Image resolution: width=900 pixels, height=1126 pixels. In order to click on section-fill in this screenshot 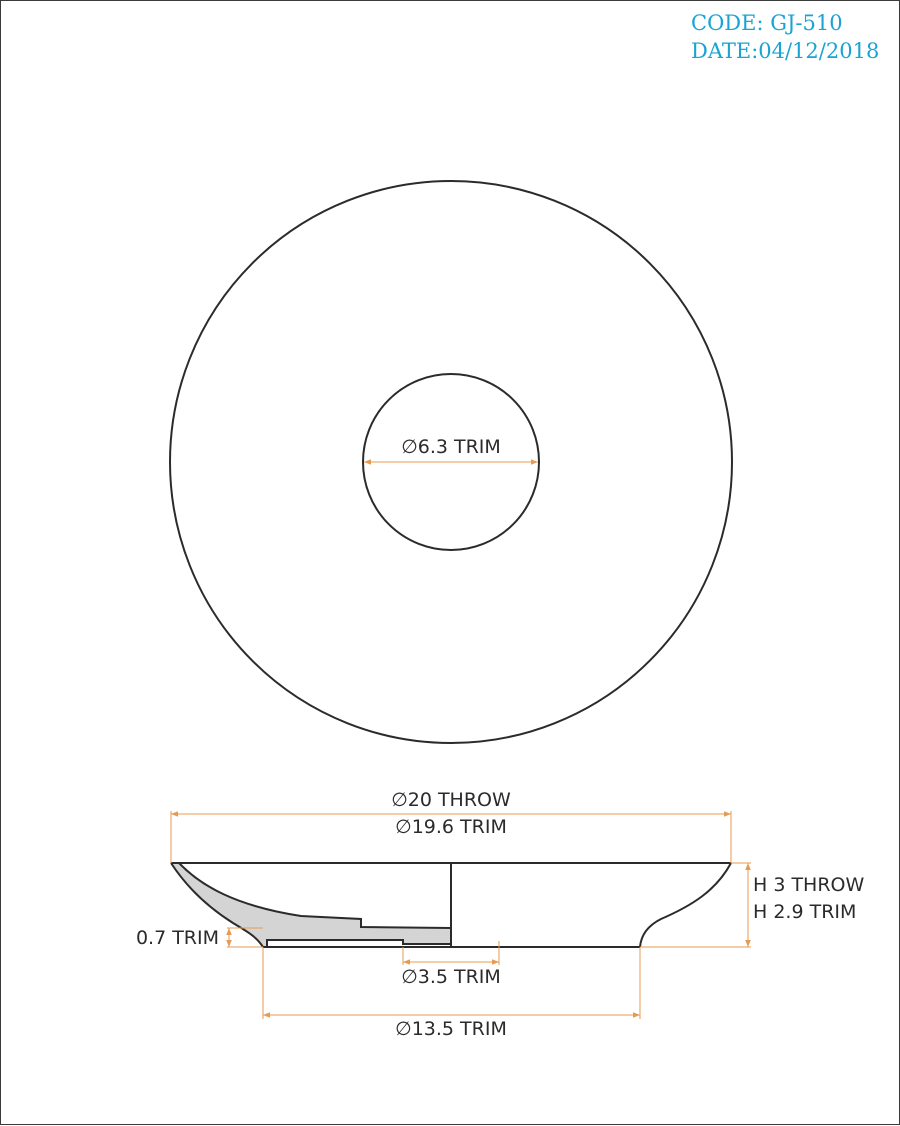, I will do `click(311, 905)`.